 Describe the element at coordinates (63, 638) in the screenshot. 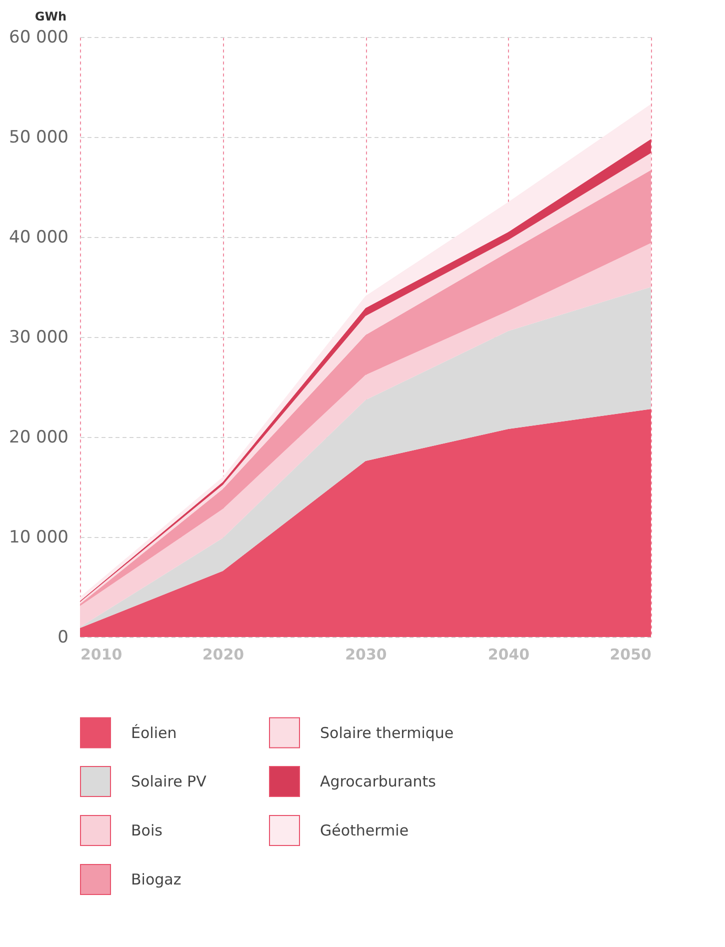

I see `y-tick-label: 0` at that location.